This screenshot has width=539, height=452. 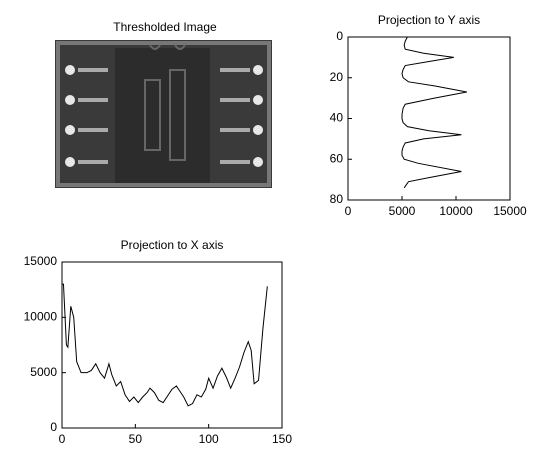 What do you see at coordinates (510, 211) in the screenshot?
I see `x-tick-label: 15000` at bounding box center [510, 211].